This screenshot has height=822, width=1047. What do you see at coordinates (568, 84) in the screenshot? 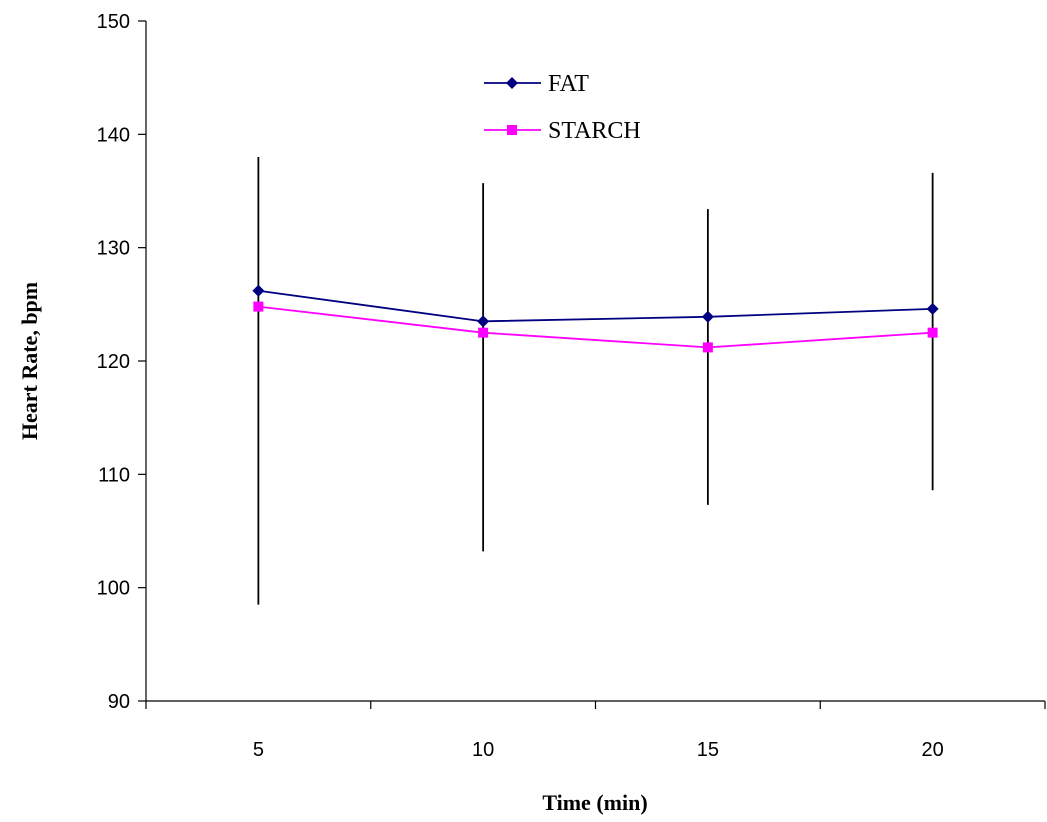
I see `legend-label-fat: FAT` at bounding box center [568, 84].